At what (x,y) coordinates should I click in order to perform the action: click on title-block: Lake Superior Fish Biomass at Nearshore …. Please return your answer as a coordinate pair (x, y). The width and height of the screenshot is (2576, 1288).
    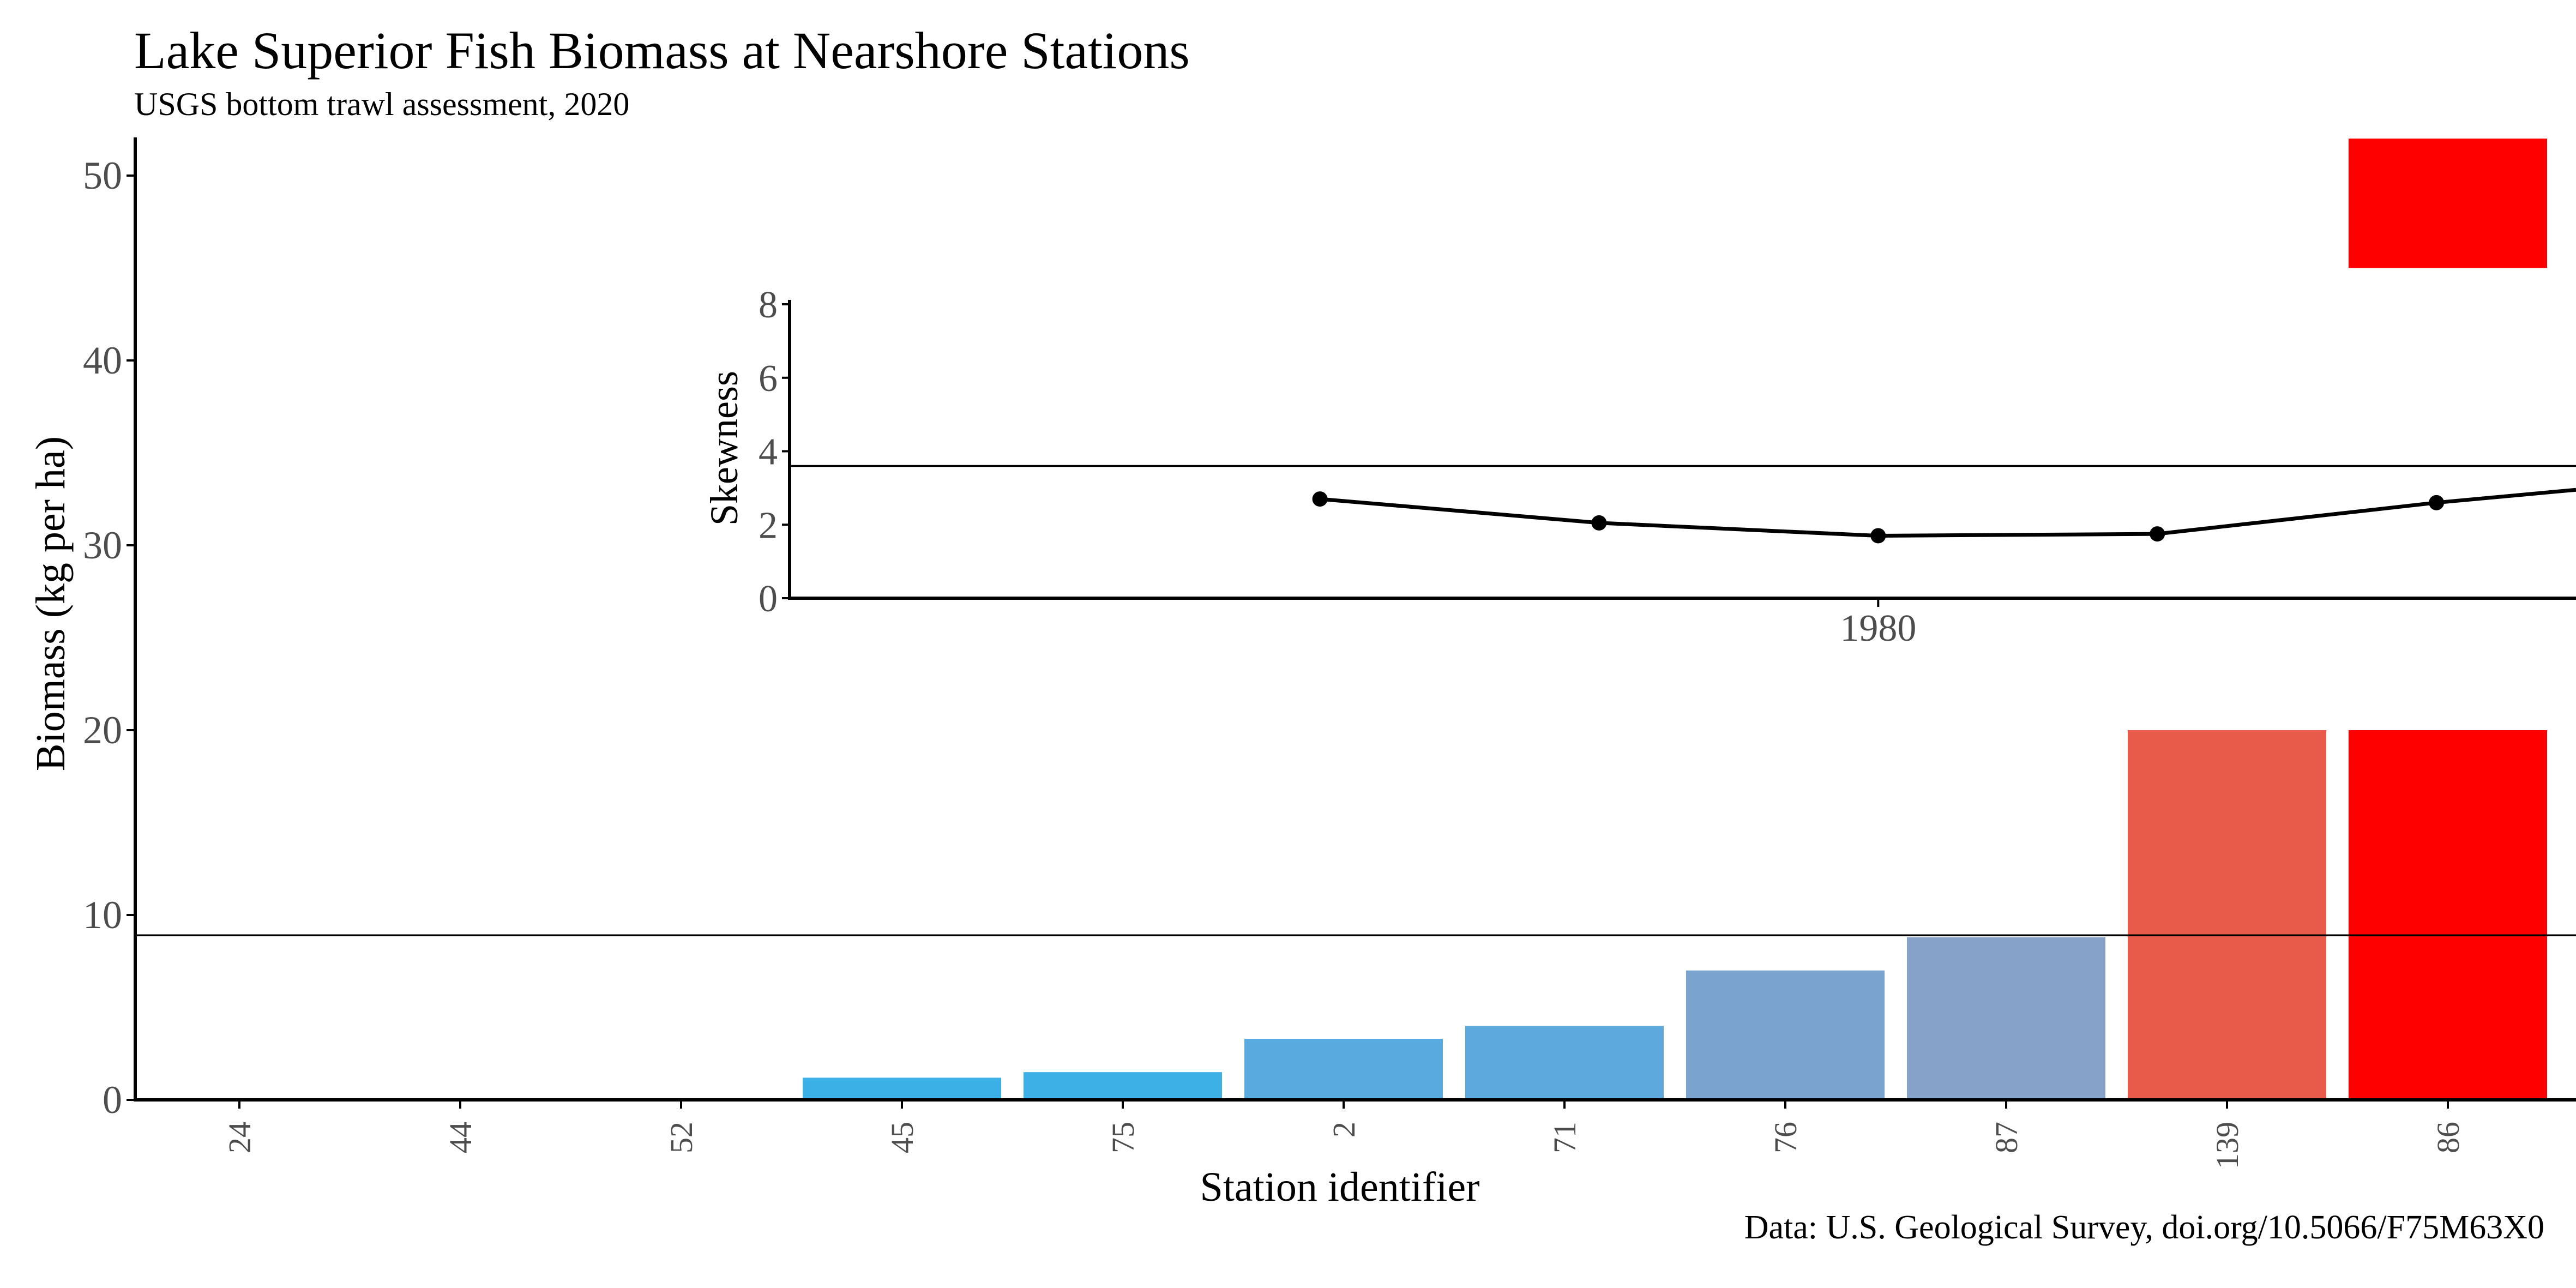
    Looking at the image, I should click on (662, 72).